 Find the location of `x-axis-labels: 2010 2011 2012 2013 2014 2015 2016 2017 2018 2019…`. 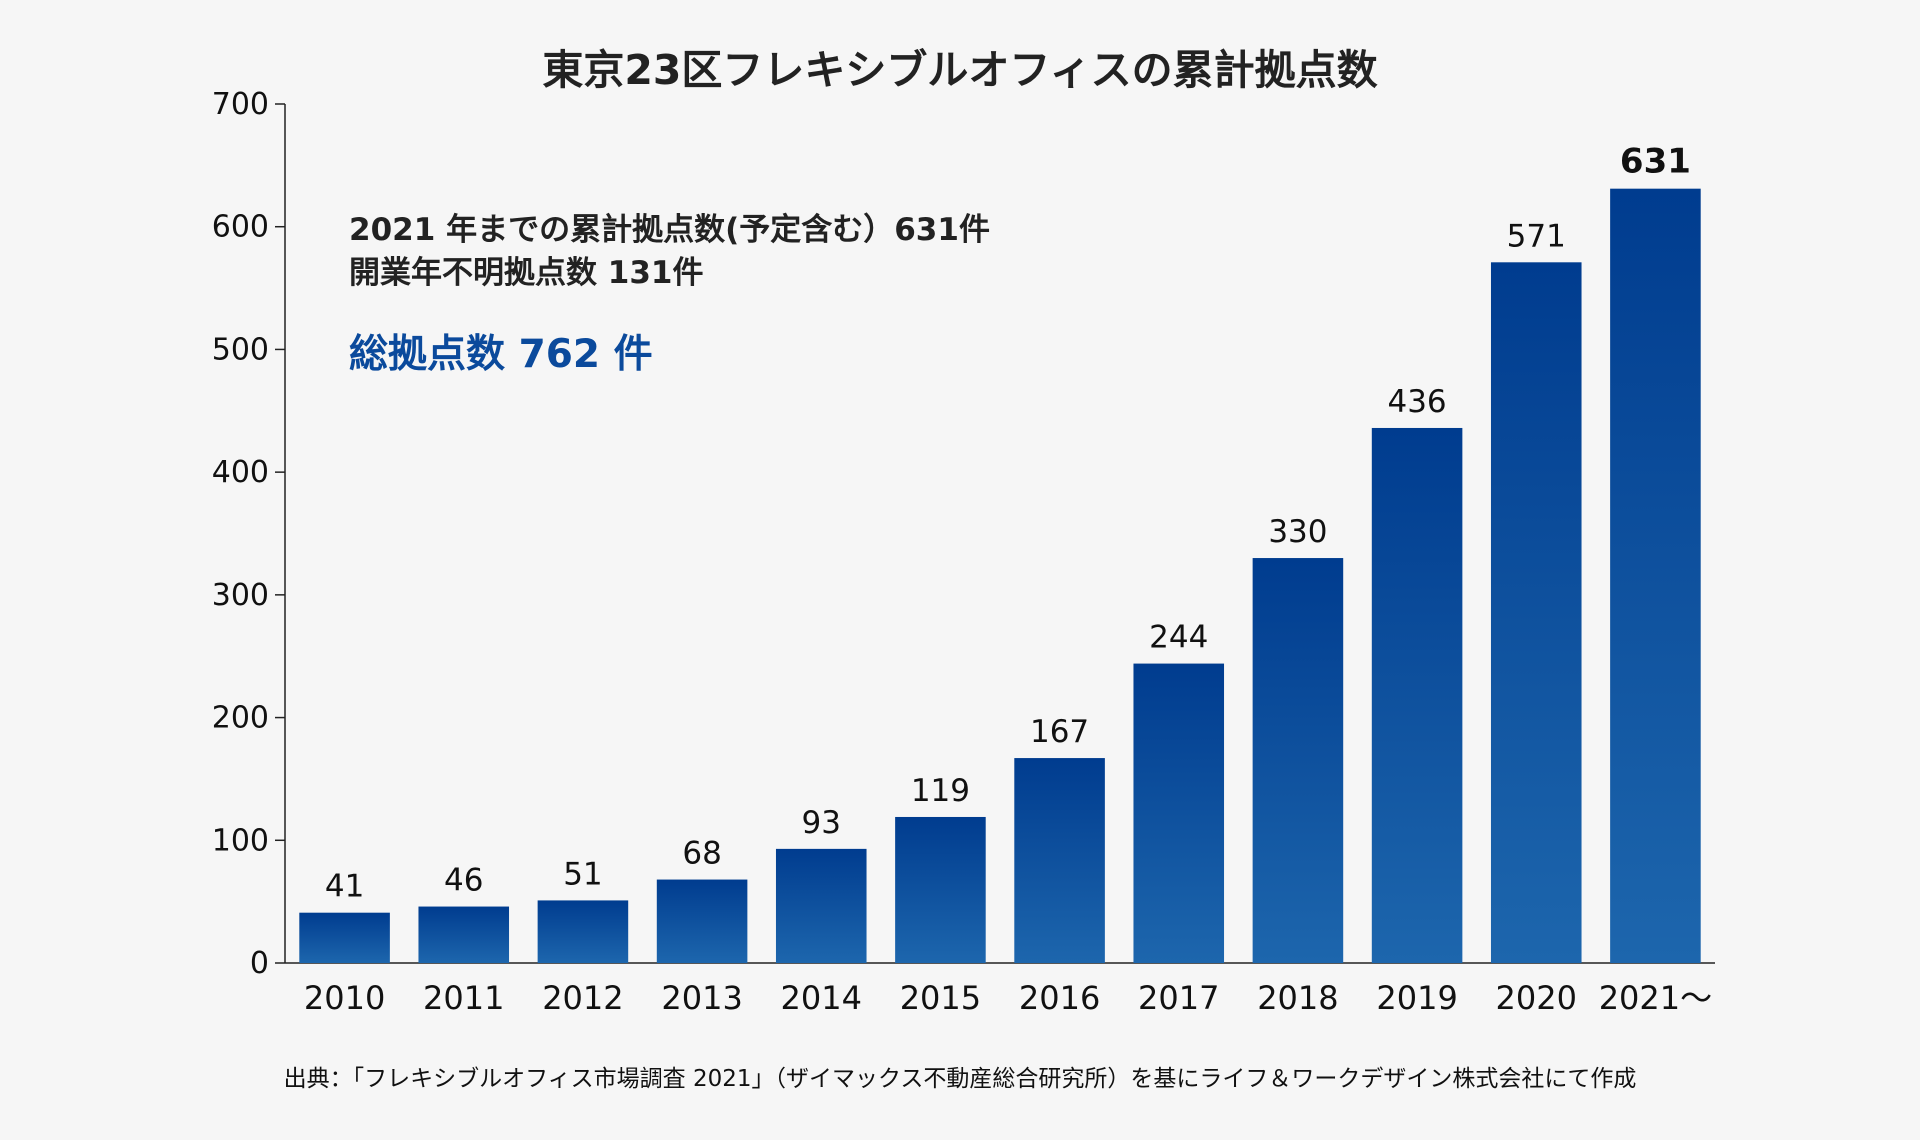

x-axis-labels: 2010 2011 2012 2013 2014 2015 2016 2017 2018 2019… is located at coordinates (1008, 998).